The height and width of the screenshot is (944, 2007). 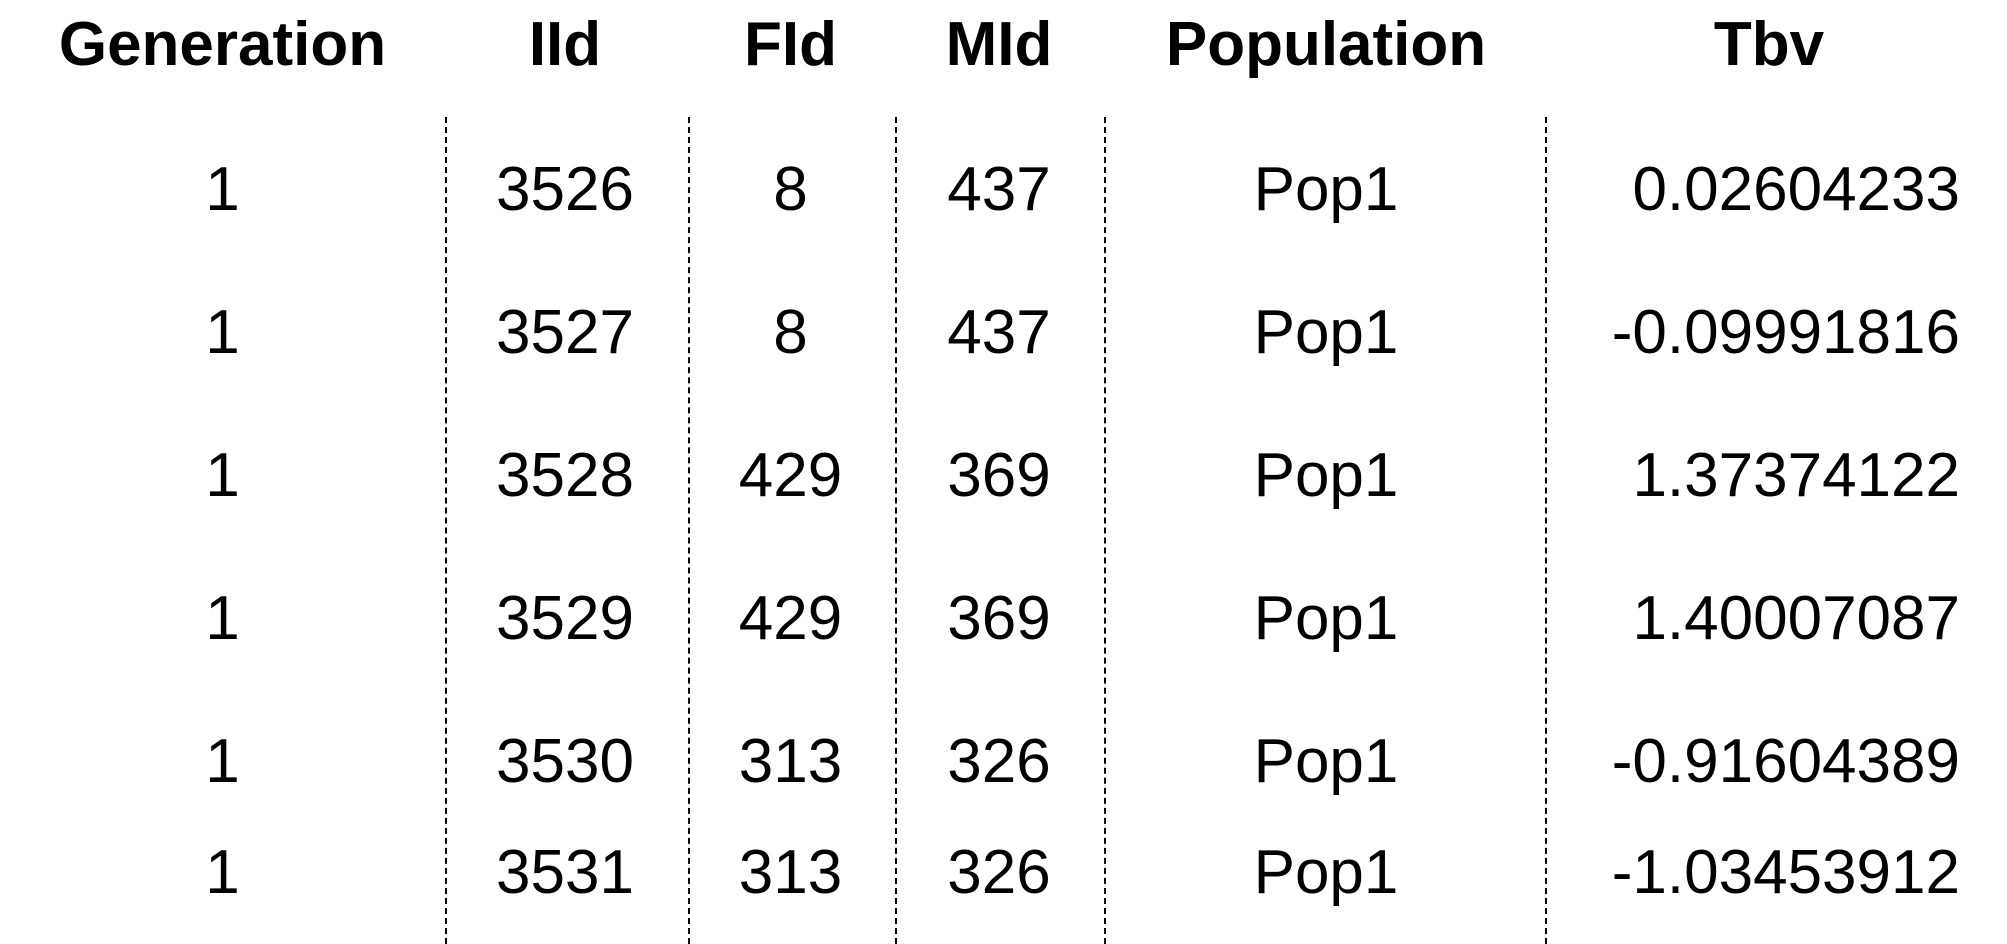 I want to click on column-header-population: Population, so click(x=1326, y=44).